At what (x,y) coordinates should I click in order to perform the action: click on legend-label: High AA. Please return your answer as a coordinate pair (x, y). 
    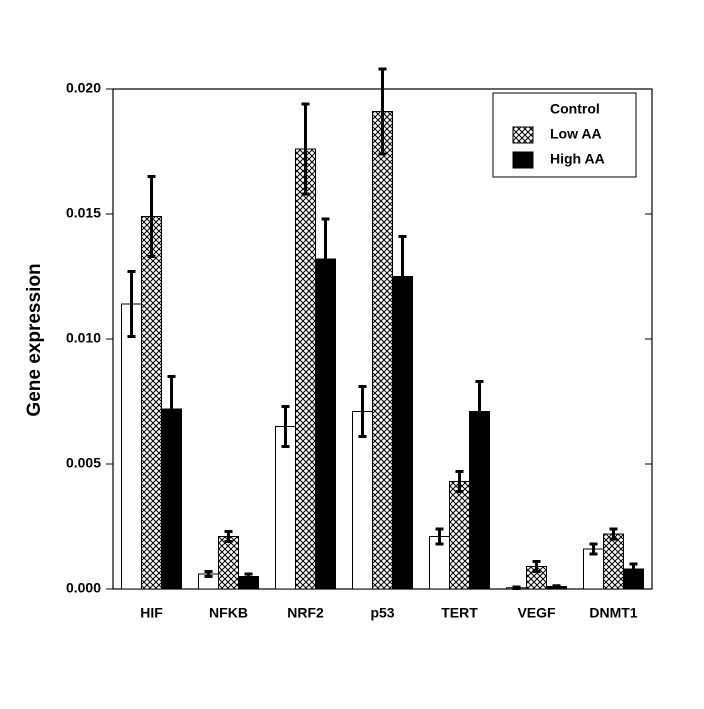
    Looking at the image, I should click on (577, 159).